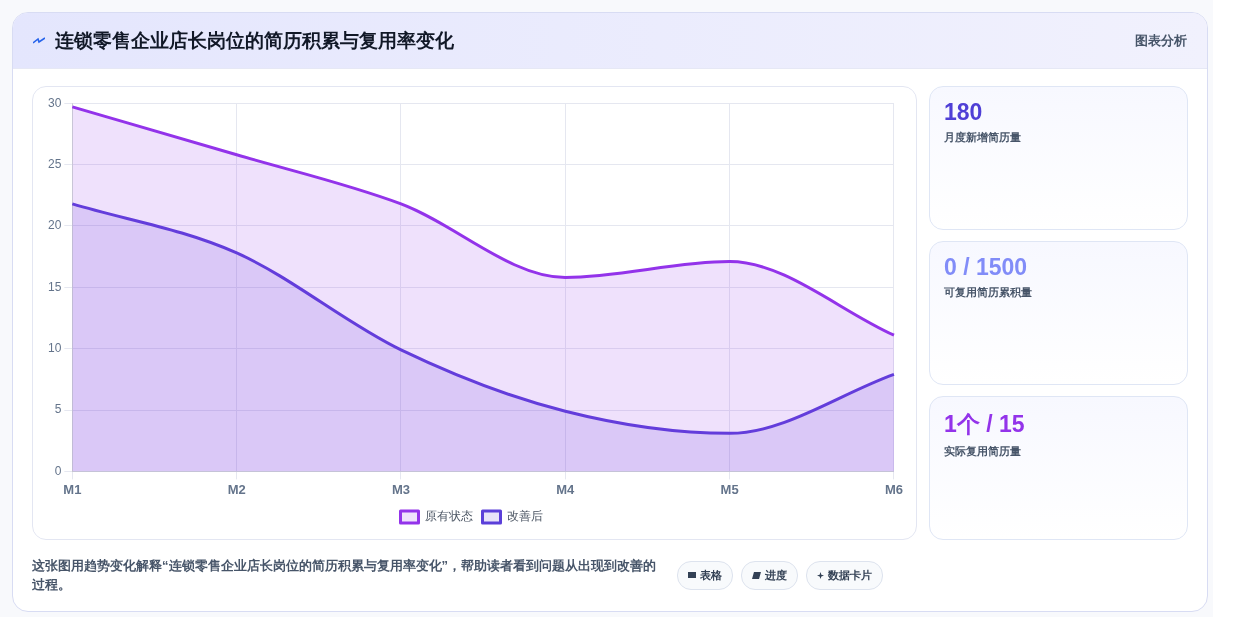 Image resolution: width=1237 pixels, height=641 pixels. I want to click on x-tick-label: M5, so click(729, 489).